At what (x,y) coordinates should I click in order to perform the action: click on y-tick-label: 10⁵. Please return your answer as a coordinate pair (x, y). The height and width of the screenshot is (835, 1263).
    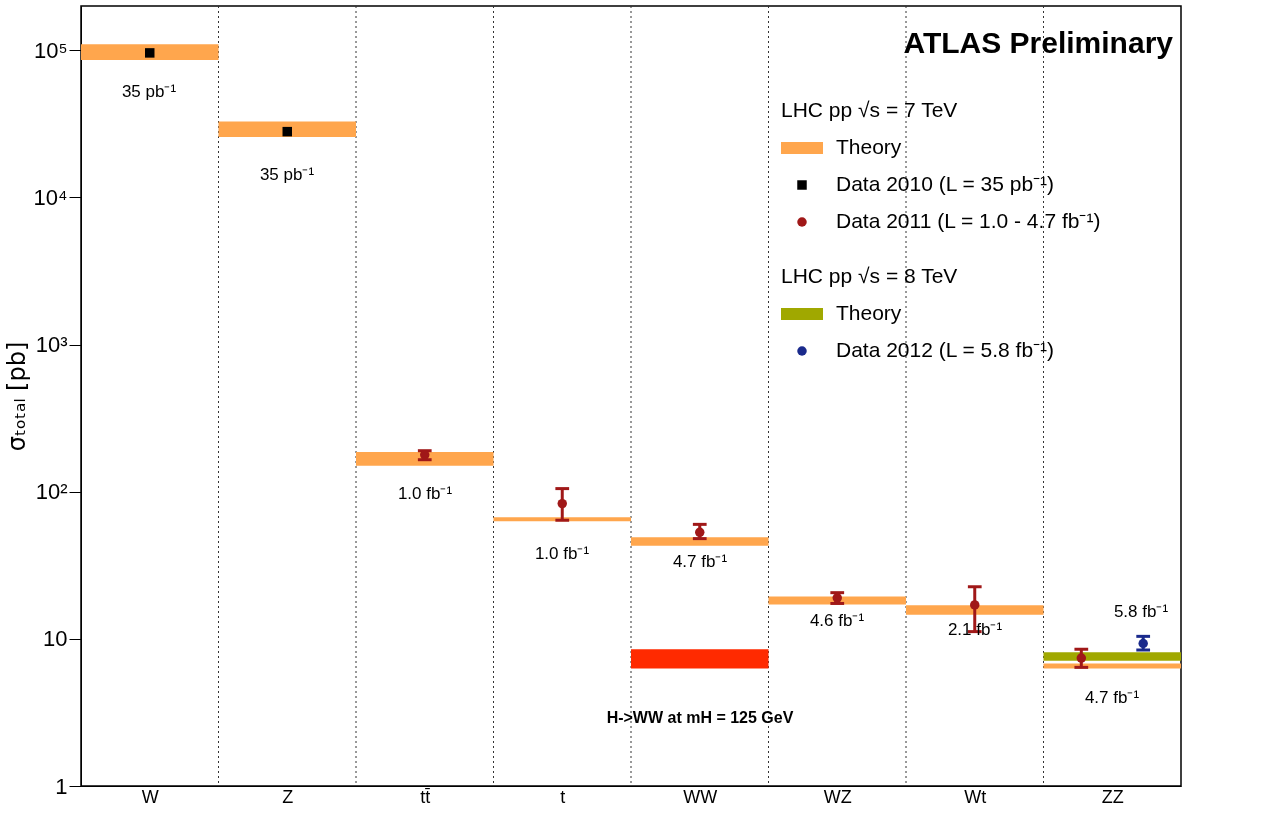
    Looking at the image, I should click on (50, 50).